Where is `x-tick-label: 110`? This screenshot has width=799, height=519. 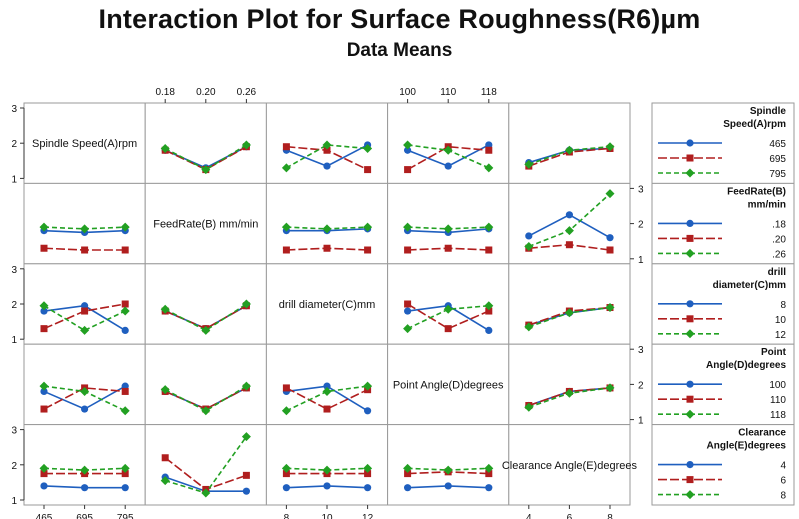 x-tick-label: 110 is located at coordinates (448, 92).